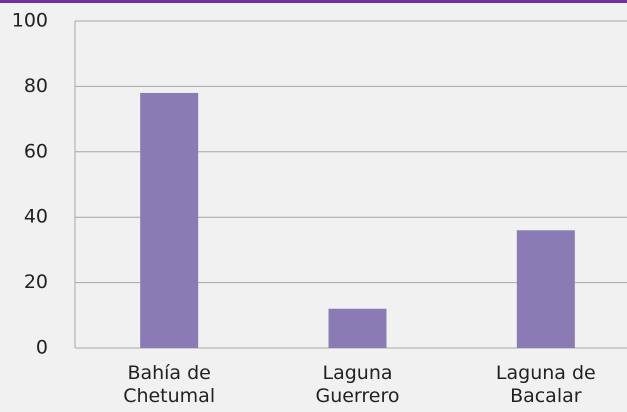 The height and width of the screenshot is (412, 627). Describe the element at coordinates (42, 348) in the screenshot. I see `y-tick-label: 0` at that location.